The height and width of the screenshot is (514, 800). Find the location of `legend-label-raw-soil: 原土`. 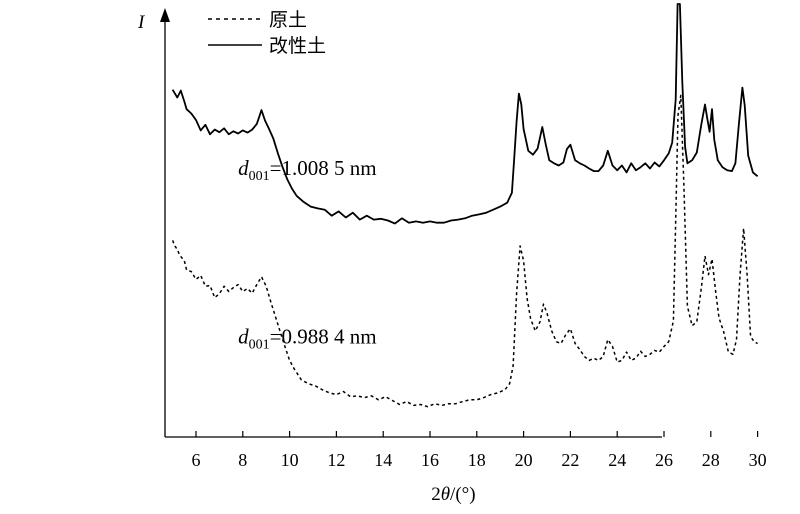

legend-label-raw-soil: 原土 is located at coordinates (288, 20).